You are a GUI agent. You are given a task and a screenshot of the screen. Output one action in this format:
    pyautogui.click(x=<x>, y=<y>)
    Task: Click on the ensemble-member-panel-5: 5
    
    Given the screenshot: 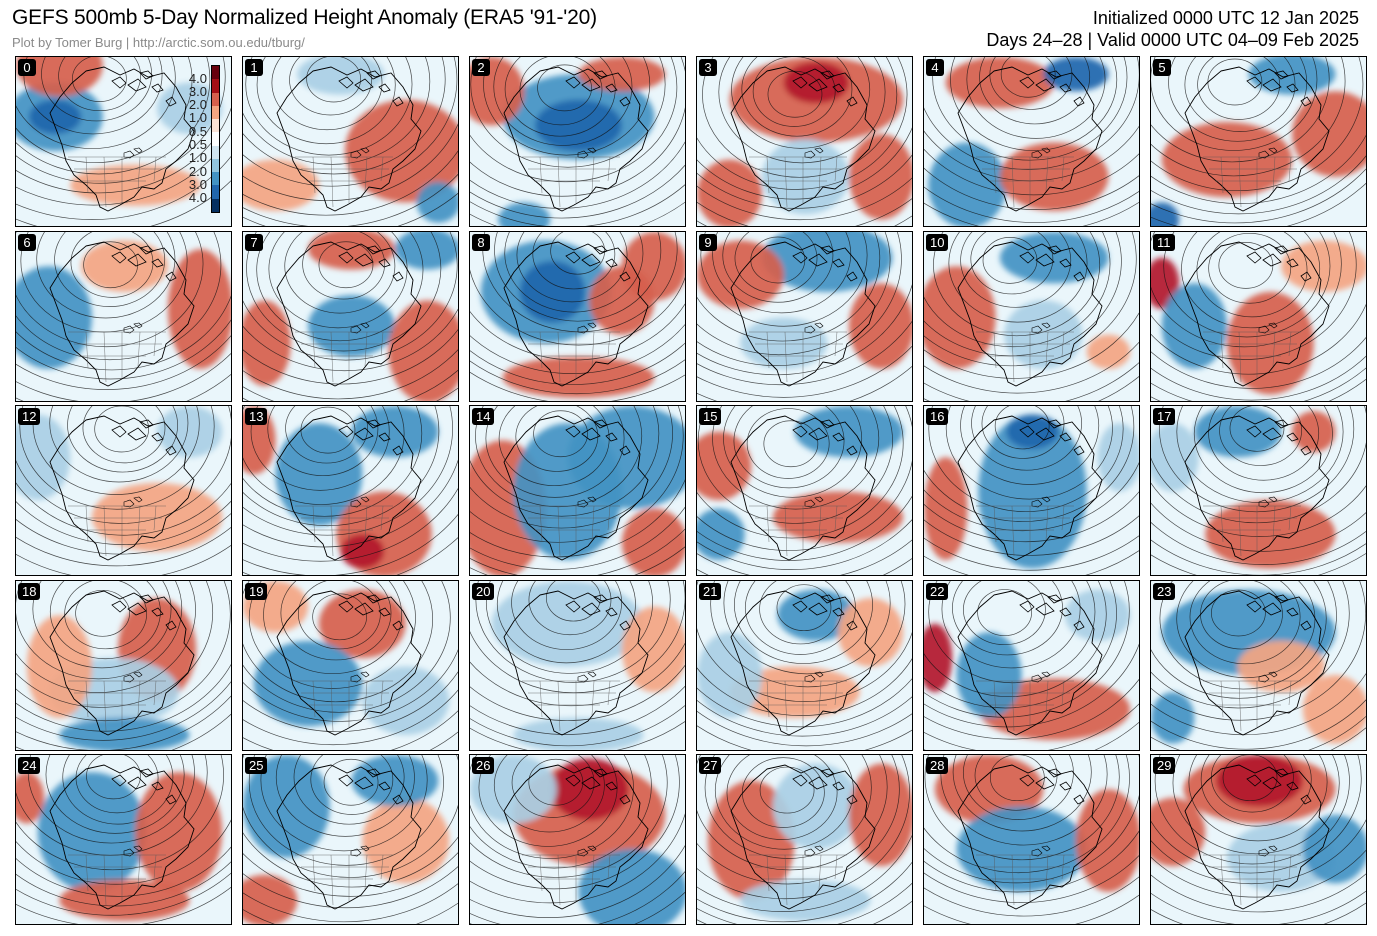 What is the action you would take?
    pyautogui.click(x=1258, y=141)
    